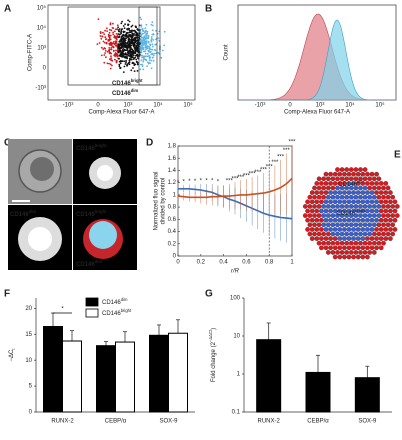 The width and height of the screenshot is (402, 440). Describe the element at coordinates (91, 213) in the screenshot. I see `image-label: CD146bright` at that location.